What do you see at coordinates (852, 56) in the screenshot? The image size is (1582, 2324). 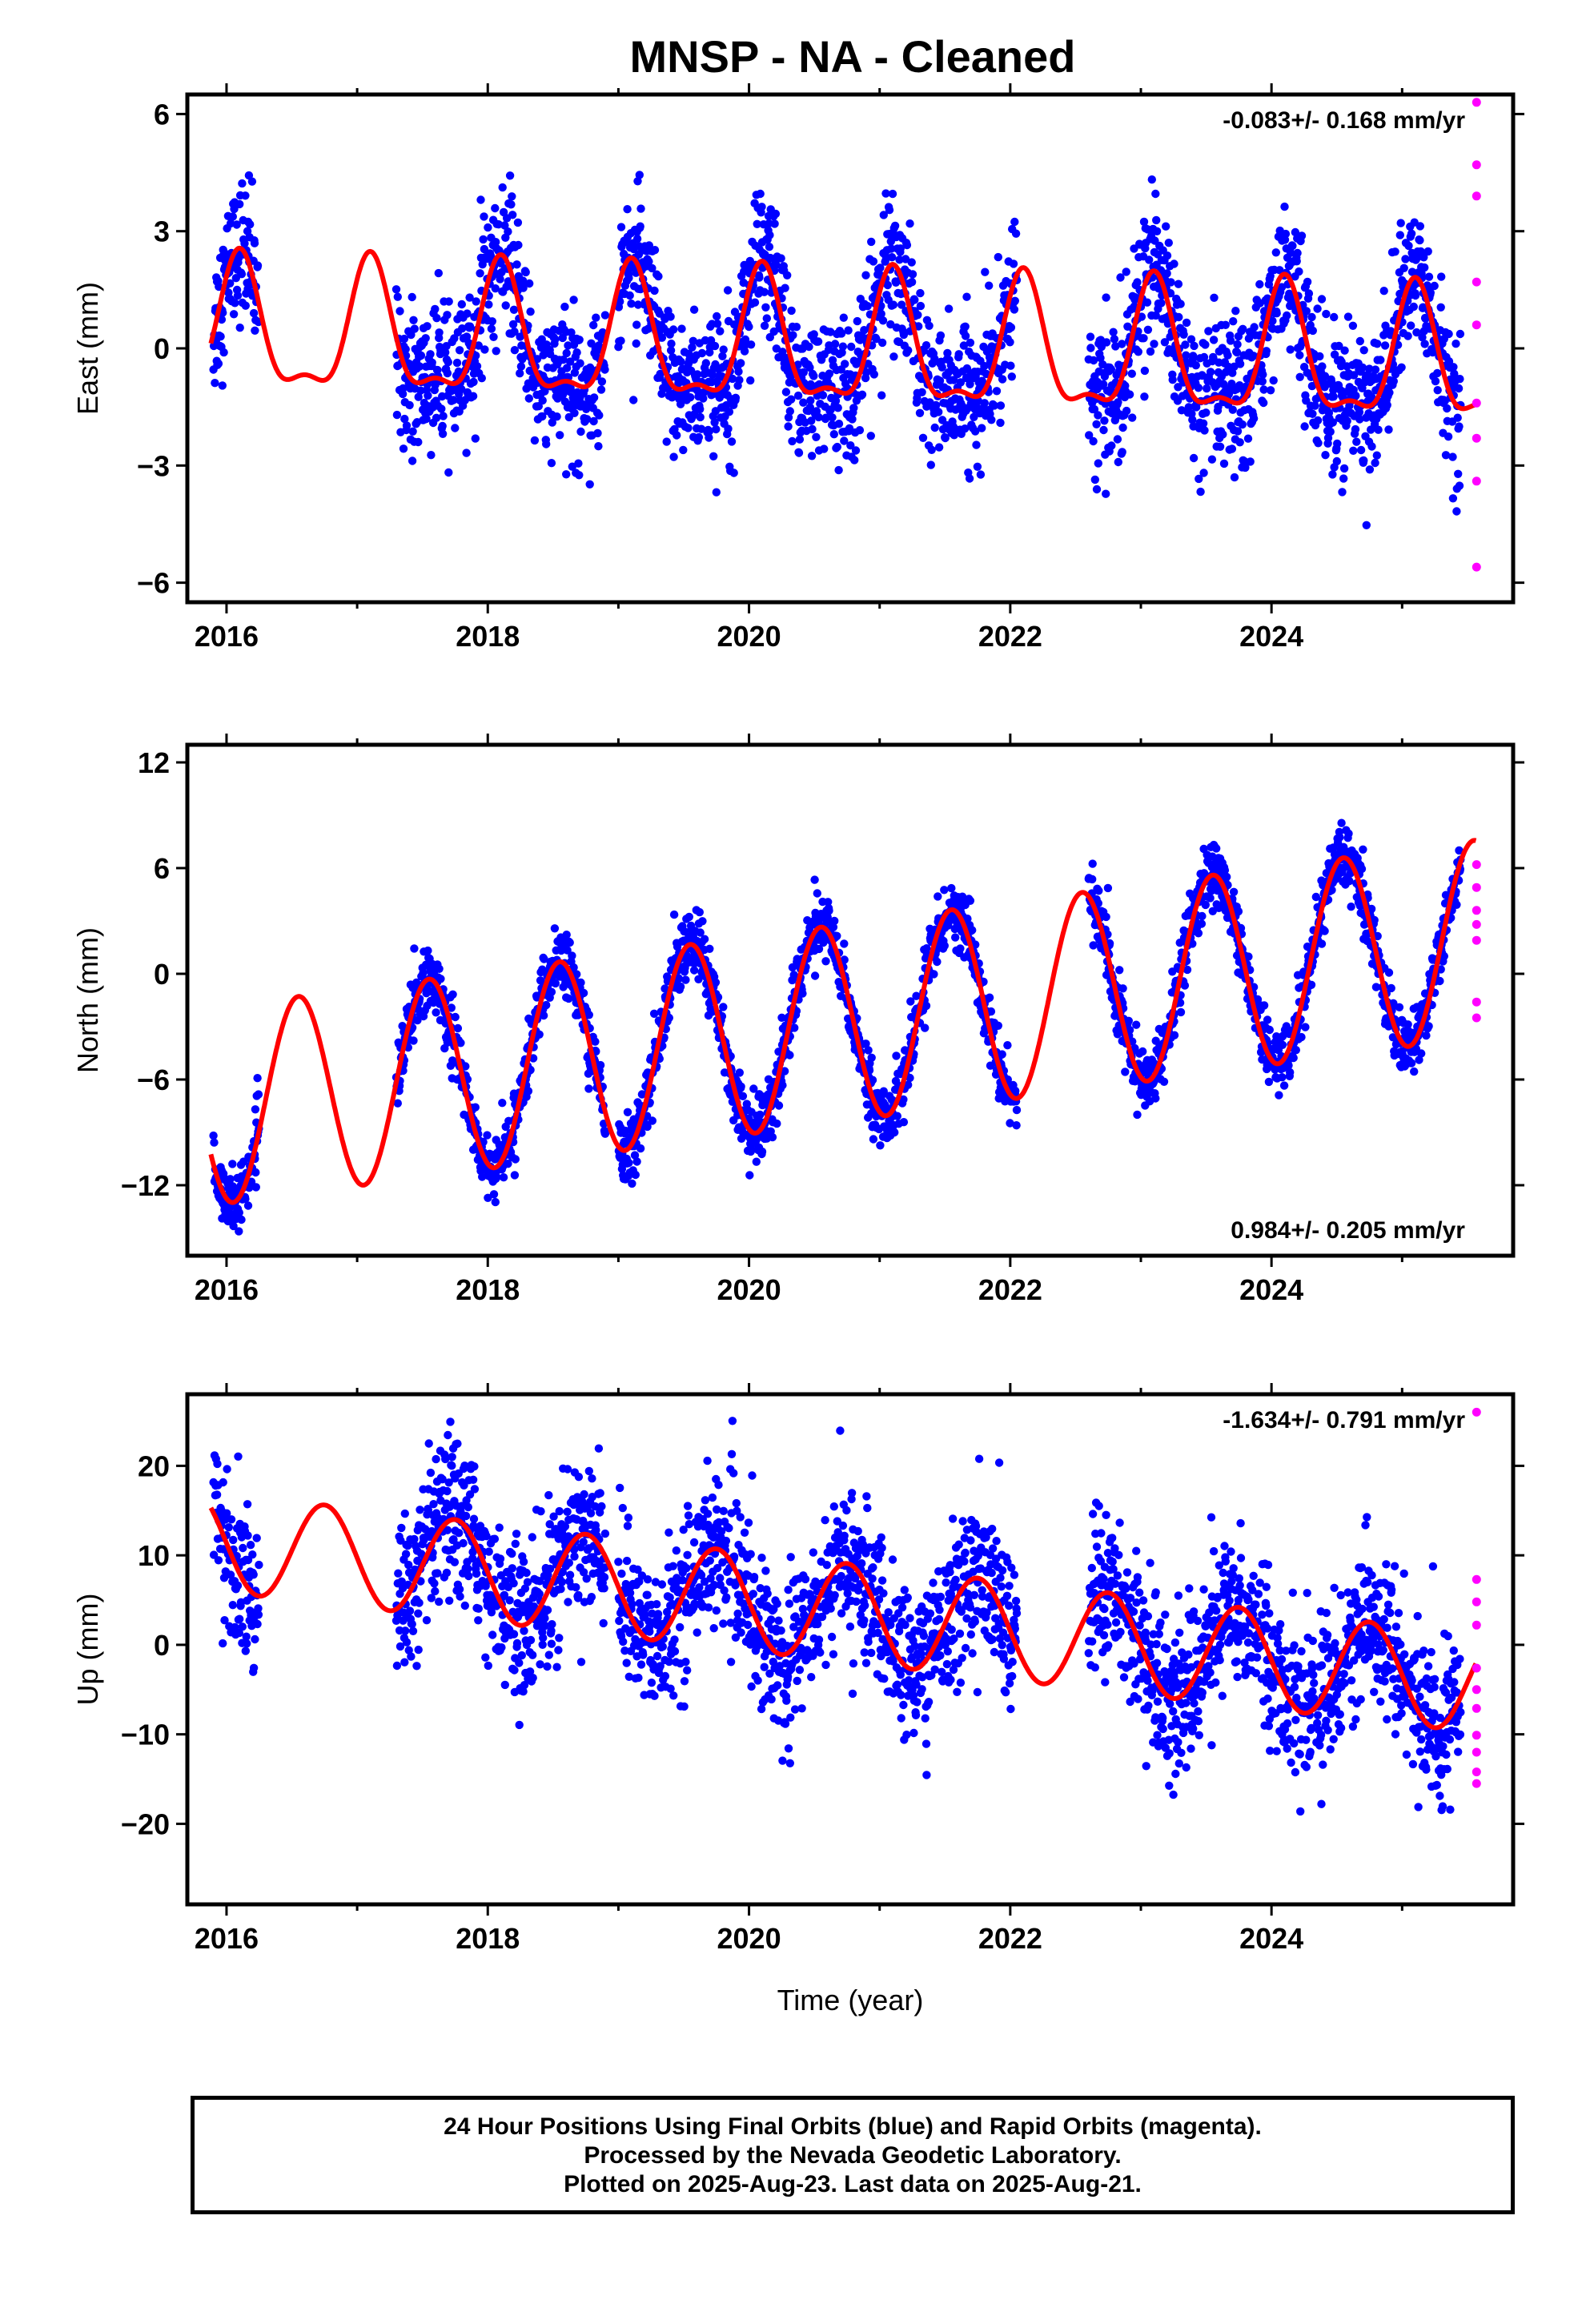 I see `chart-title: MNSP - NA - Cleaned` at bounding box center [852, 56].